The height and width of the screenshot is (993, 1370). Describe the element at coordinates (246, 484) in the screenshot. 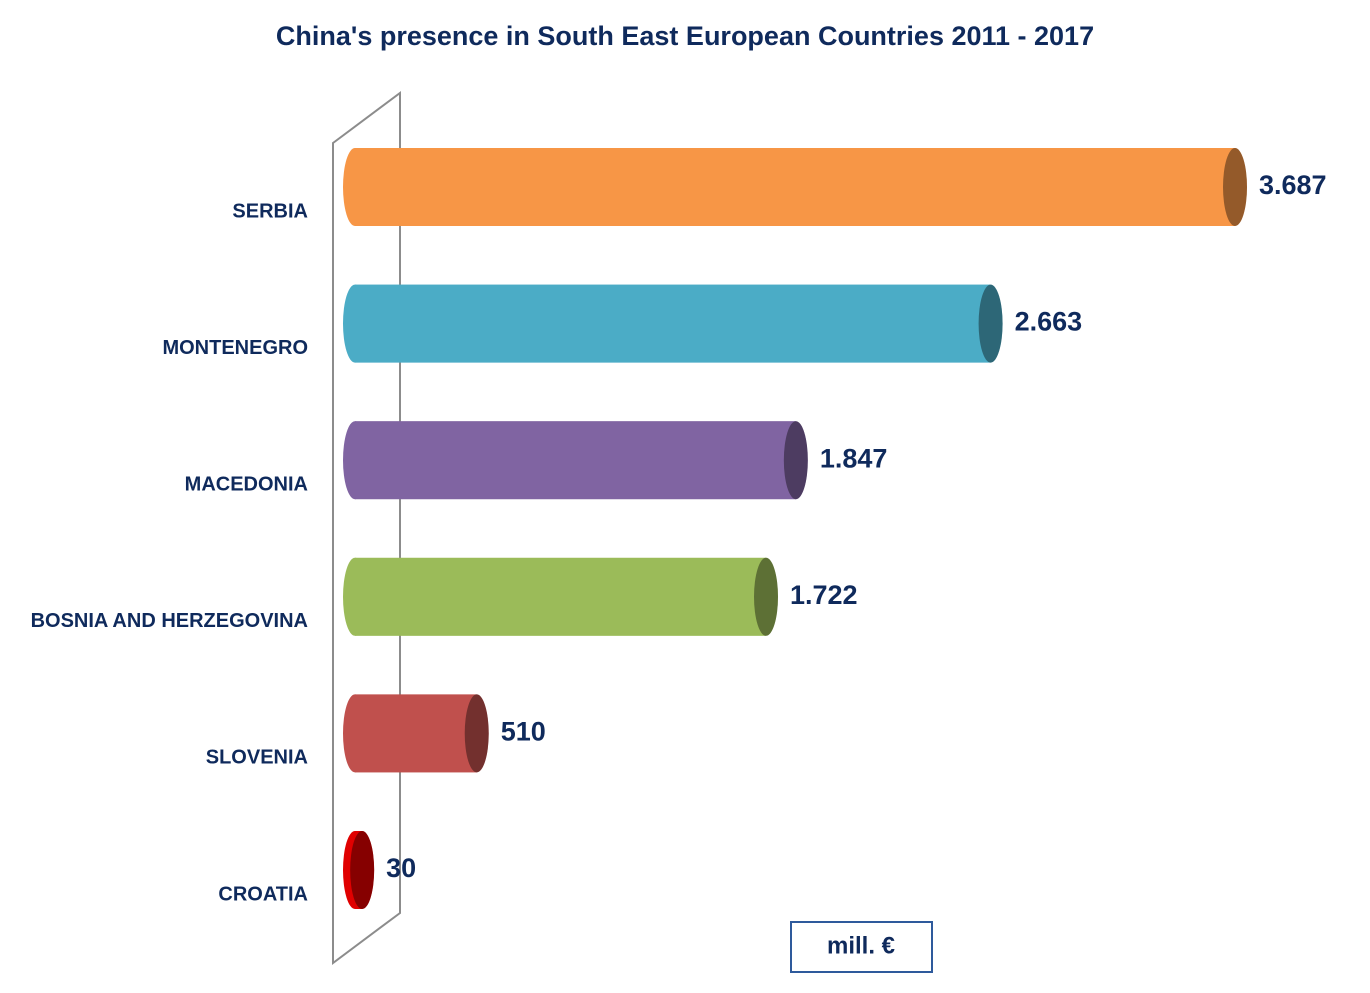

I see `category-label: MACEDONIA` at that location.